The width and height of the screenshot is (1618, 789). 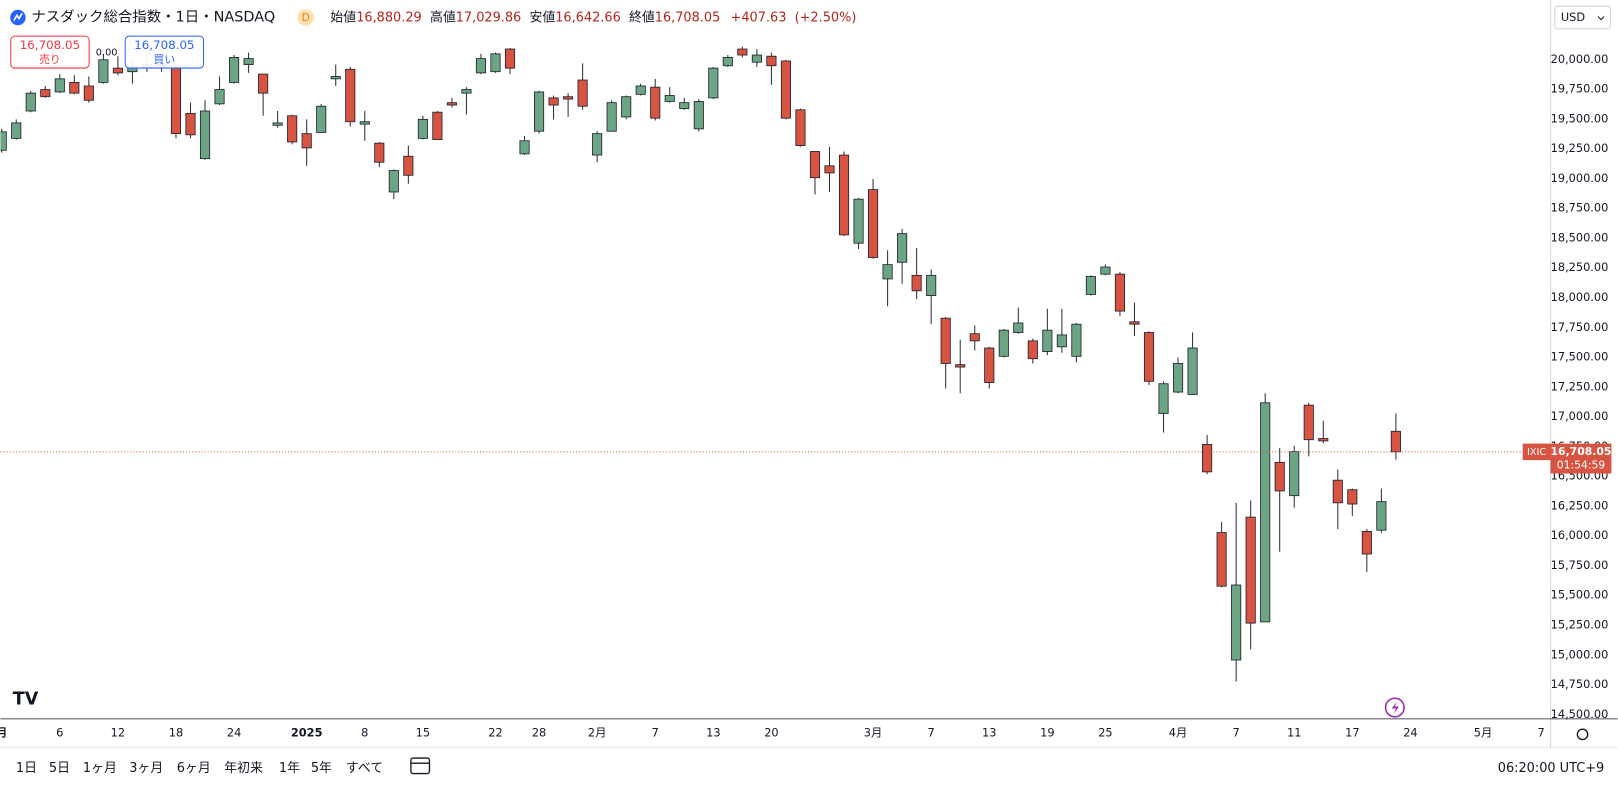 What do you see at coordinates (153, 17) in the screenshot?
I see `symbol-title: ナスダック総合指数・1日・NASDAQ` at bounding box center [153, 17].